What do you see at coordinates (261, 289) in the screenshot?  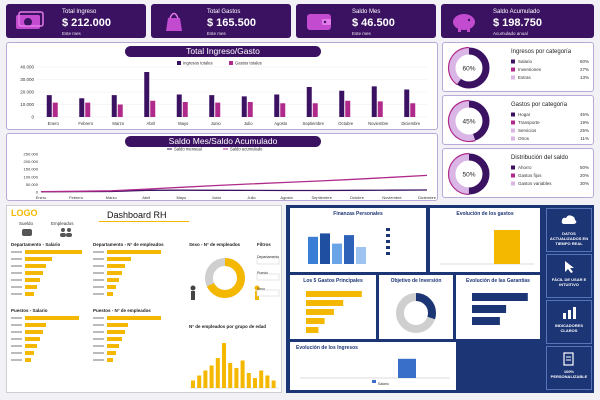 I see `filter-sexo: Sexo` at bounding box center [261, 289].